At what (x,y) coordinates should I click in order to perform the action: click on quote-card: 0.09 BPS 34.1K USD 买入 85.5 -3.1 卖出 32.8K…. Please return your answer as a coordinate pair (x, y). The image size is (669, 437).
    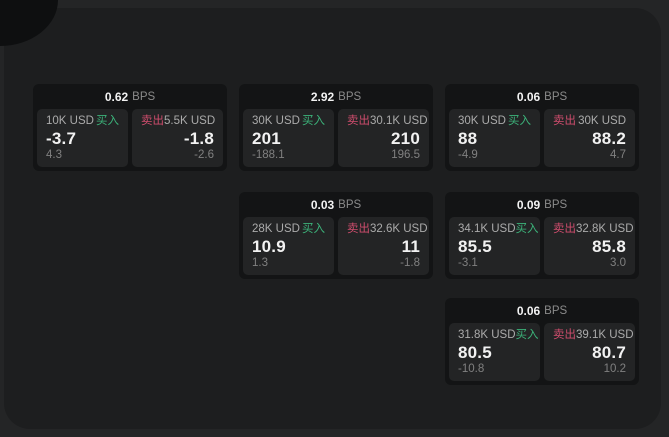
    Looking at the image, I should click on (542, 235).